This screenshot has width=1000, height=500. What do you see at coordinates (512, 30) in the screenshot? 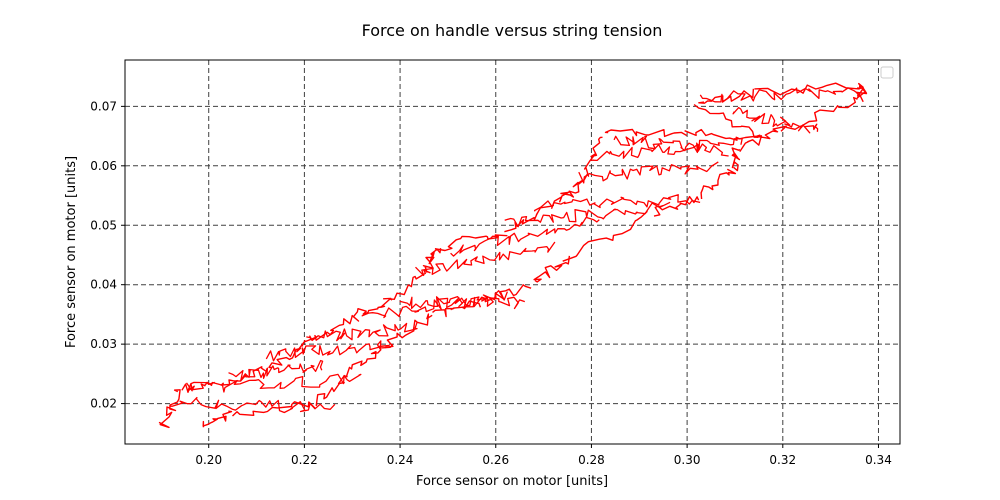
I see `chart-title: Force on handle versus string tension` at bounding box center [512, 30].